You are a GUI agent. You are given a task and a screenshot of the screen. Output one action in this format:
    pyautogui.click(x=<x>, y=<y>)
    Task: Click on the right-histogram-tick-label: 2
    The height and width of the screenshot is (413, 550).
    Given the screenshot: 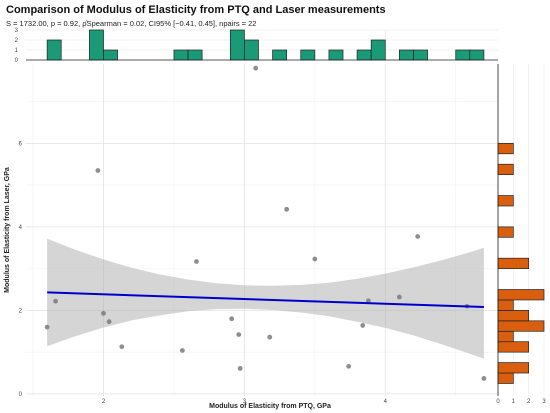 What is the action you would take?
    pyautogui.click(x=529, y=402)
    